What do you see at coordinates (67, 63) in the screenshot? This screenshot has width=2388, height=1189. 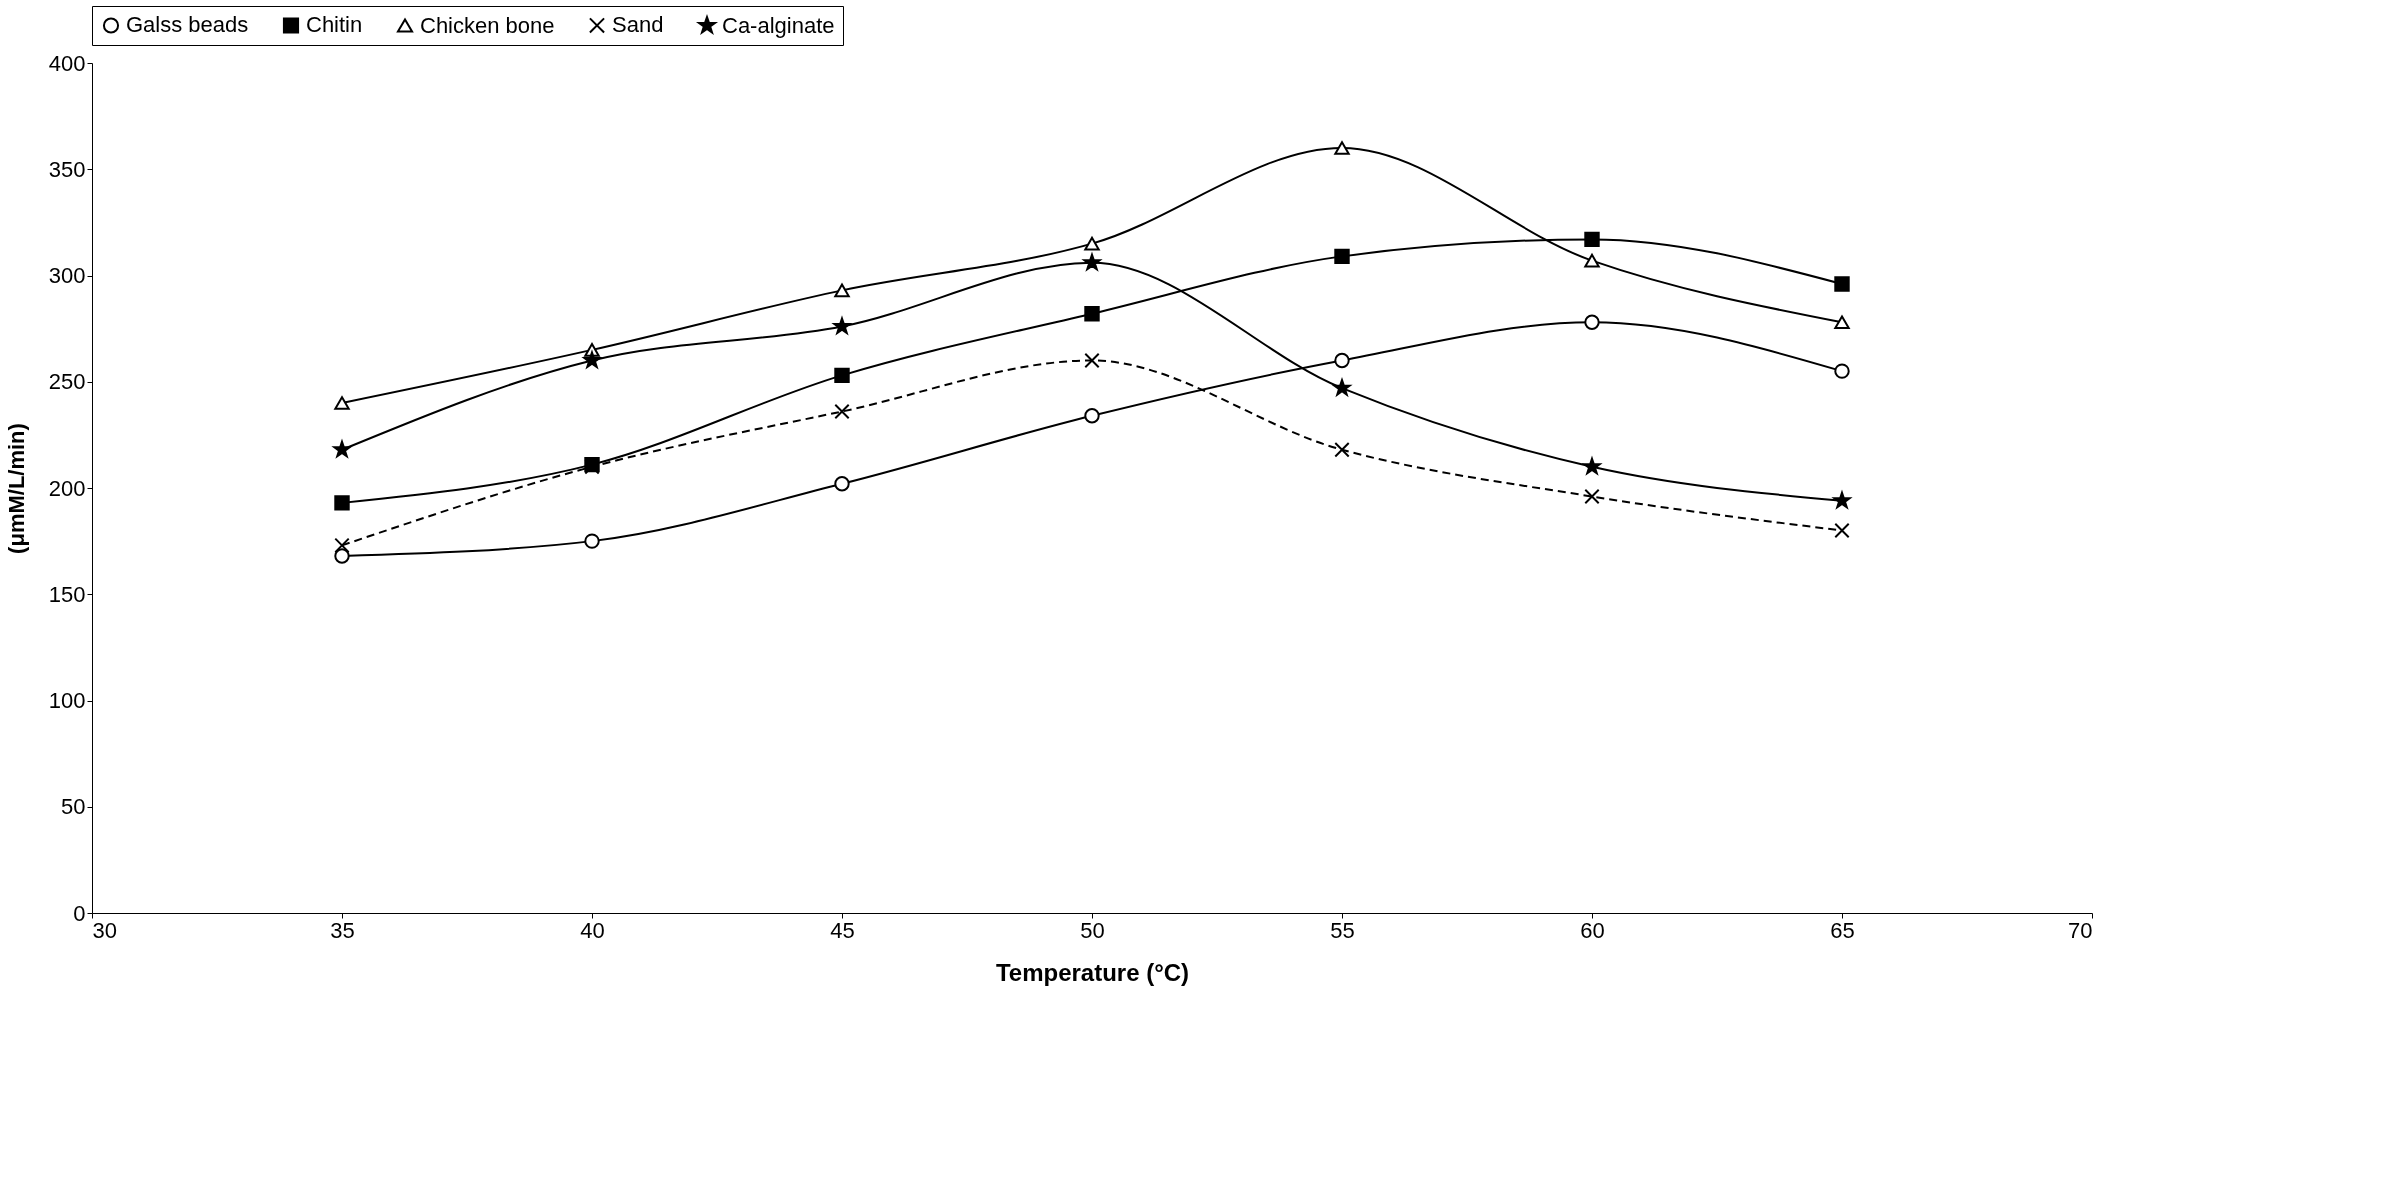 I see `y-tick-label: 400` at bounding box center [67, 63].